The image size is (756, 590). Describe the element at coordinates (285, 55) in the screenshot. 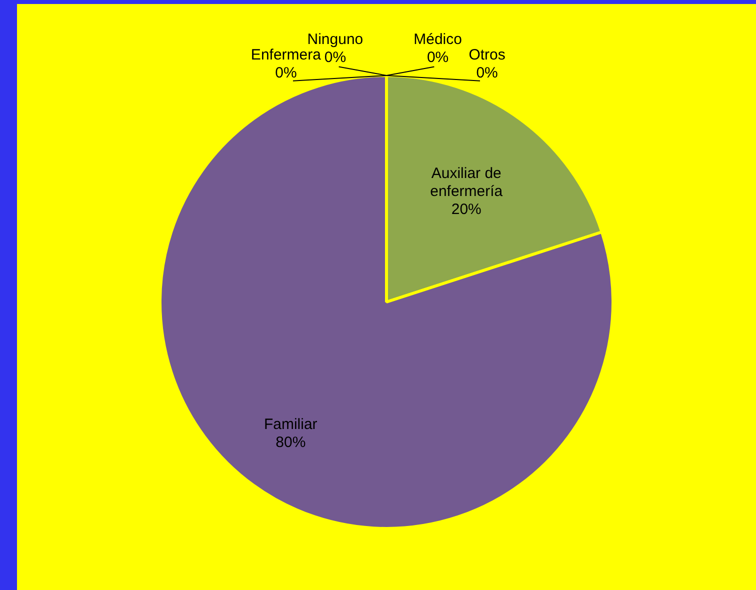

I see `category-label: Enfermera` at that location.